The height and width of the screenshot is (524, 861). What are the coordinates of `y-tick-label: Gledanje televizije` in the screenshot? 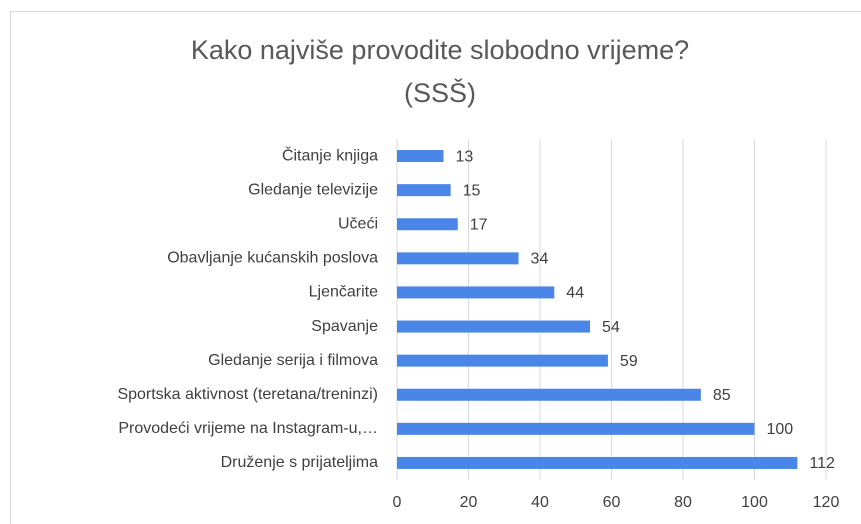 It's located at (313, 189).